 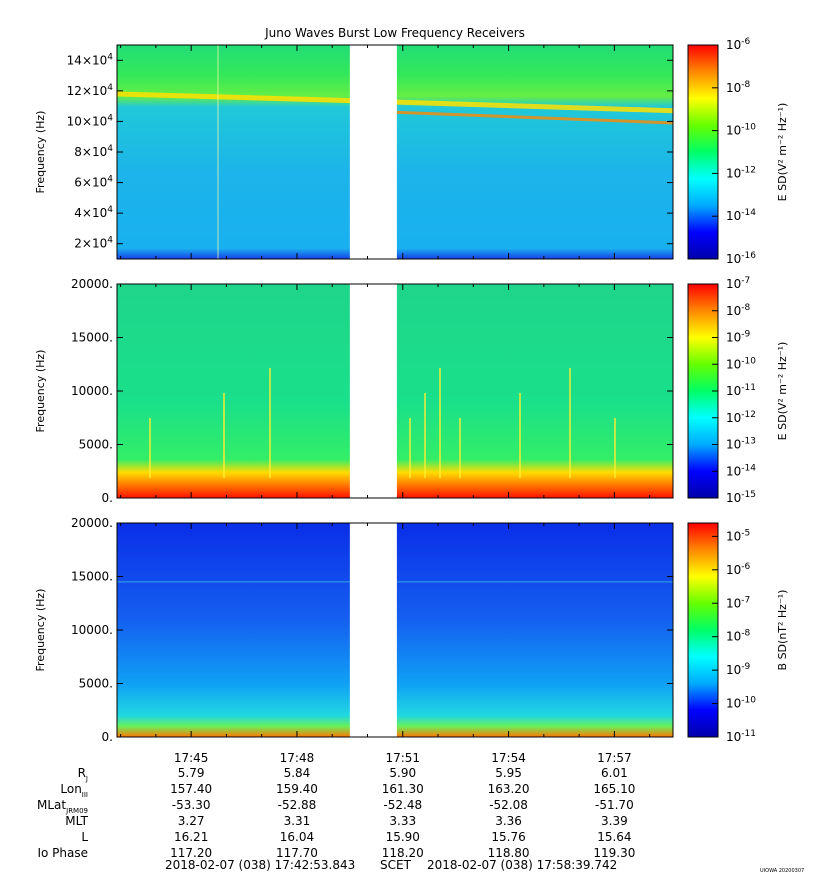 I want to click on ephemeris-value: 159.40, so click(x=297, y=789).